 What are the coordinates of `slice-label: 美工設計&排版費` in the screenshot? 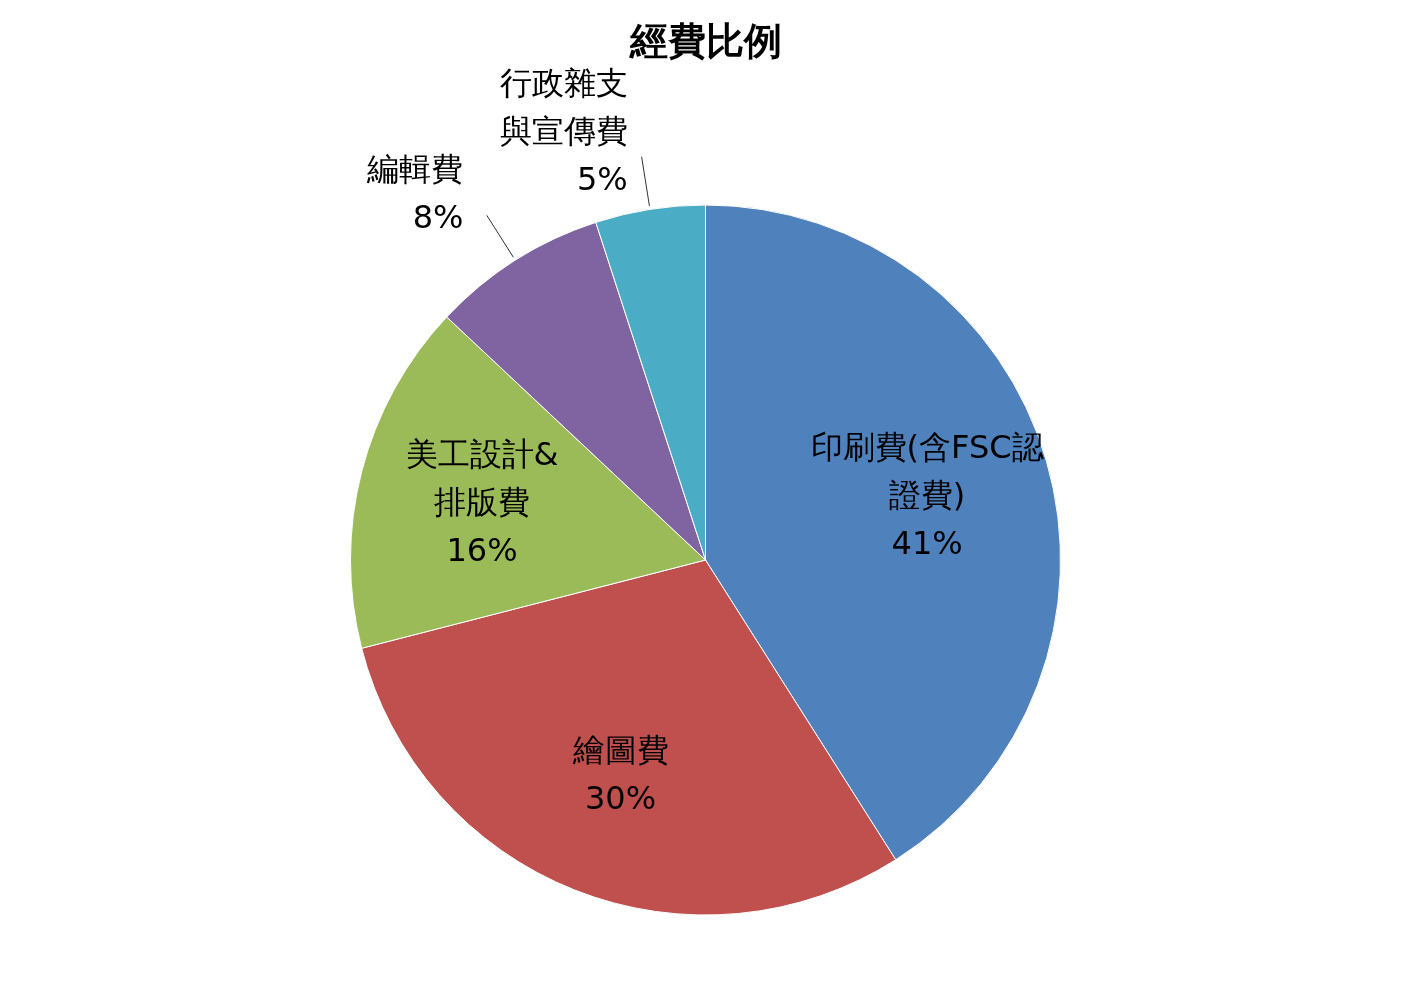 It's located at (482, 477).